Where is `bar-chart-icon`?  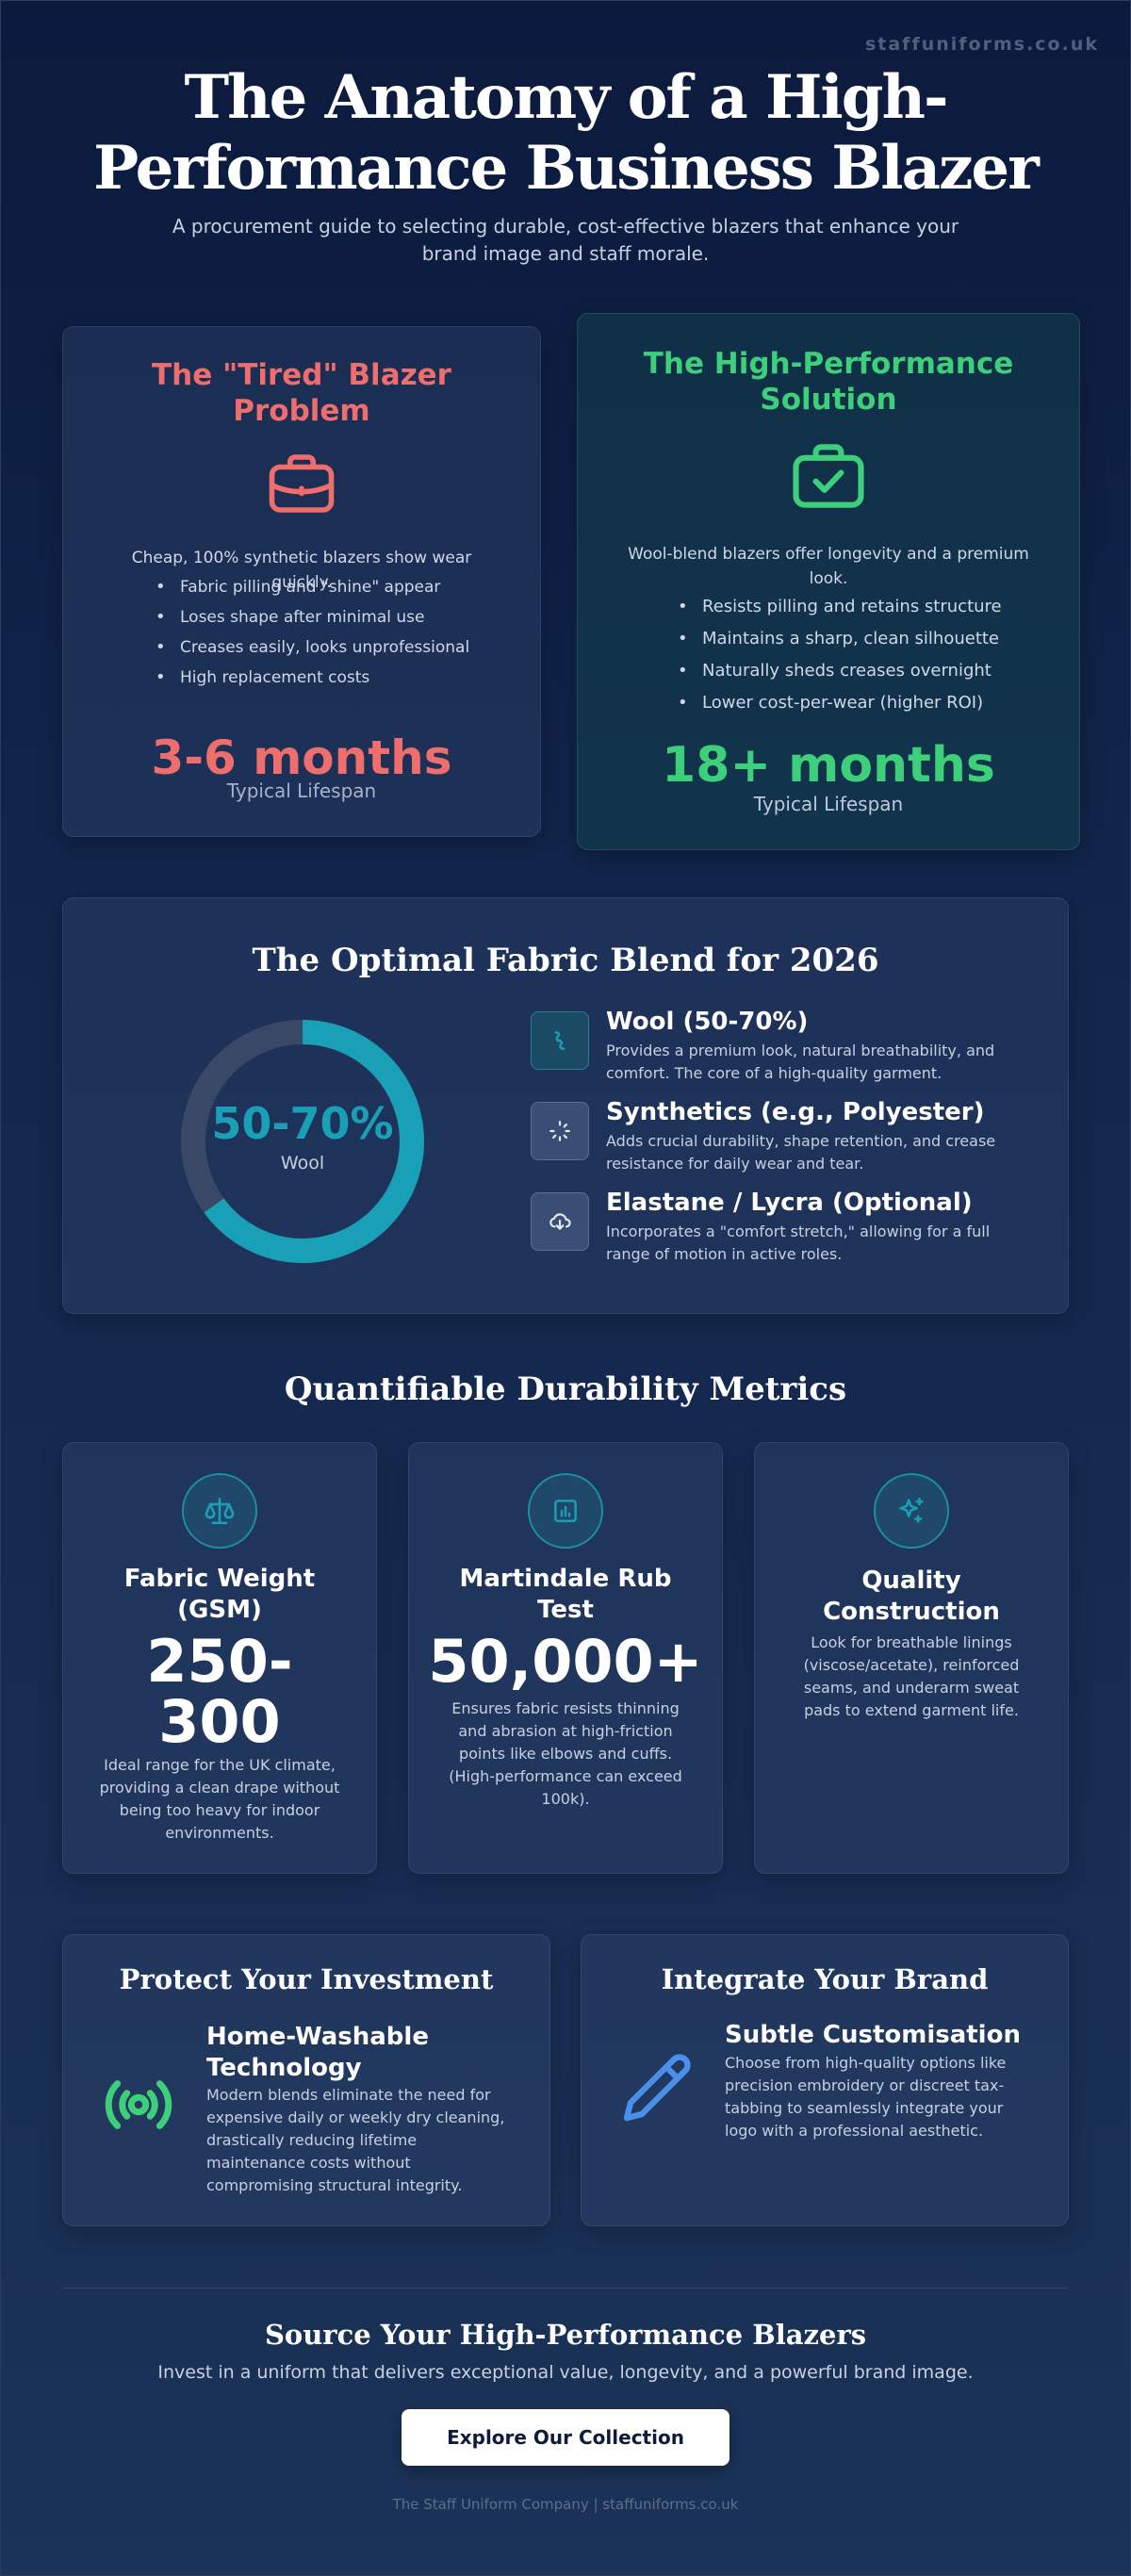
bar-chart-icon is located at coordinates (566, 1511).